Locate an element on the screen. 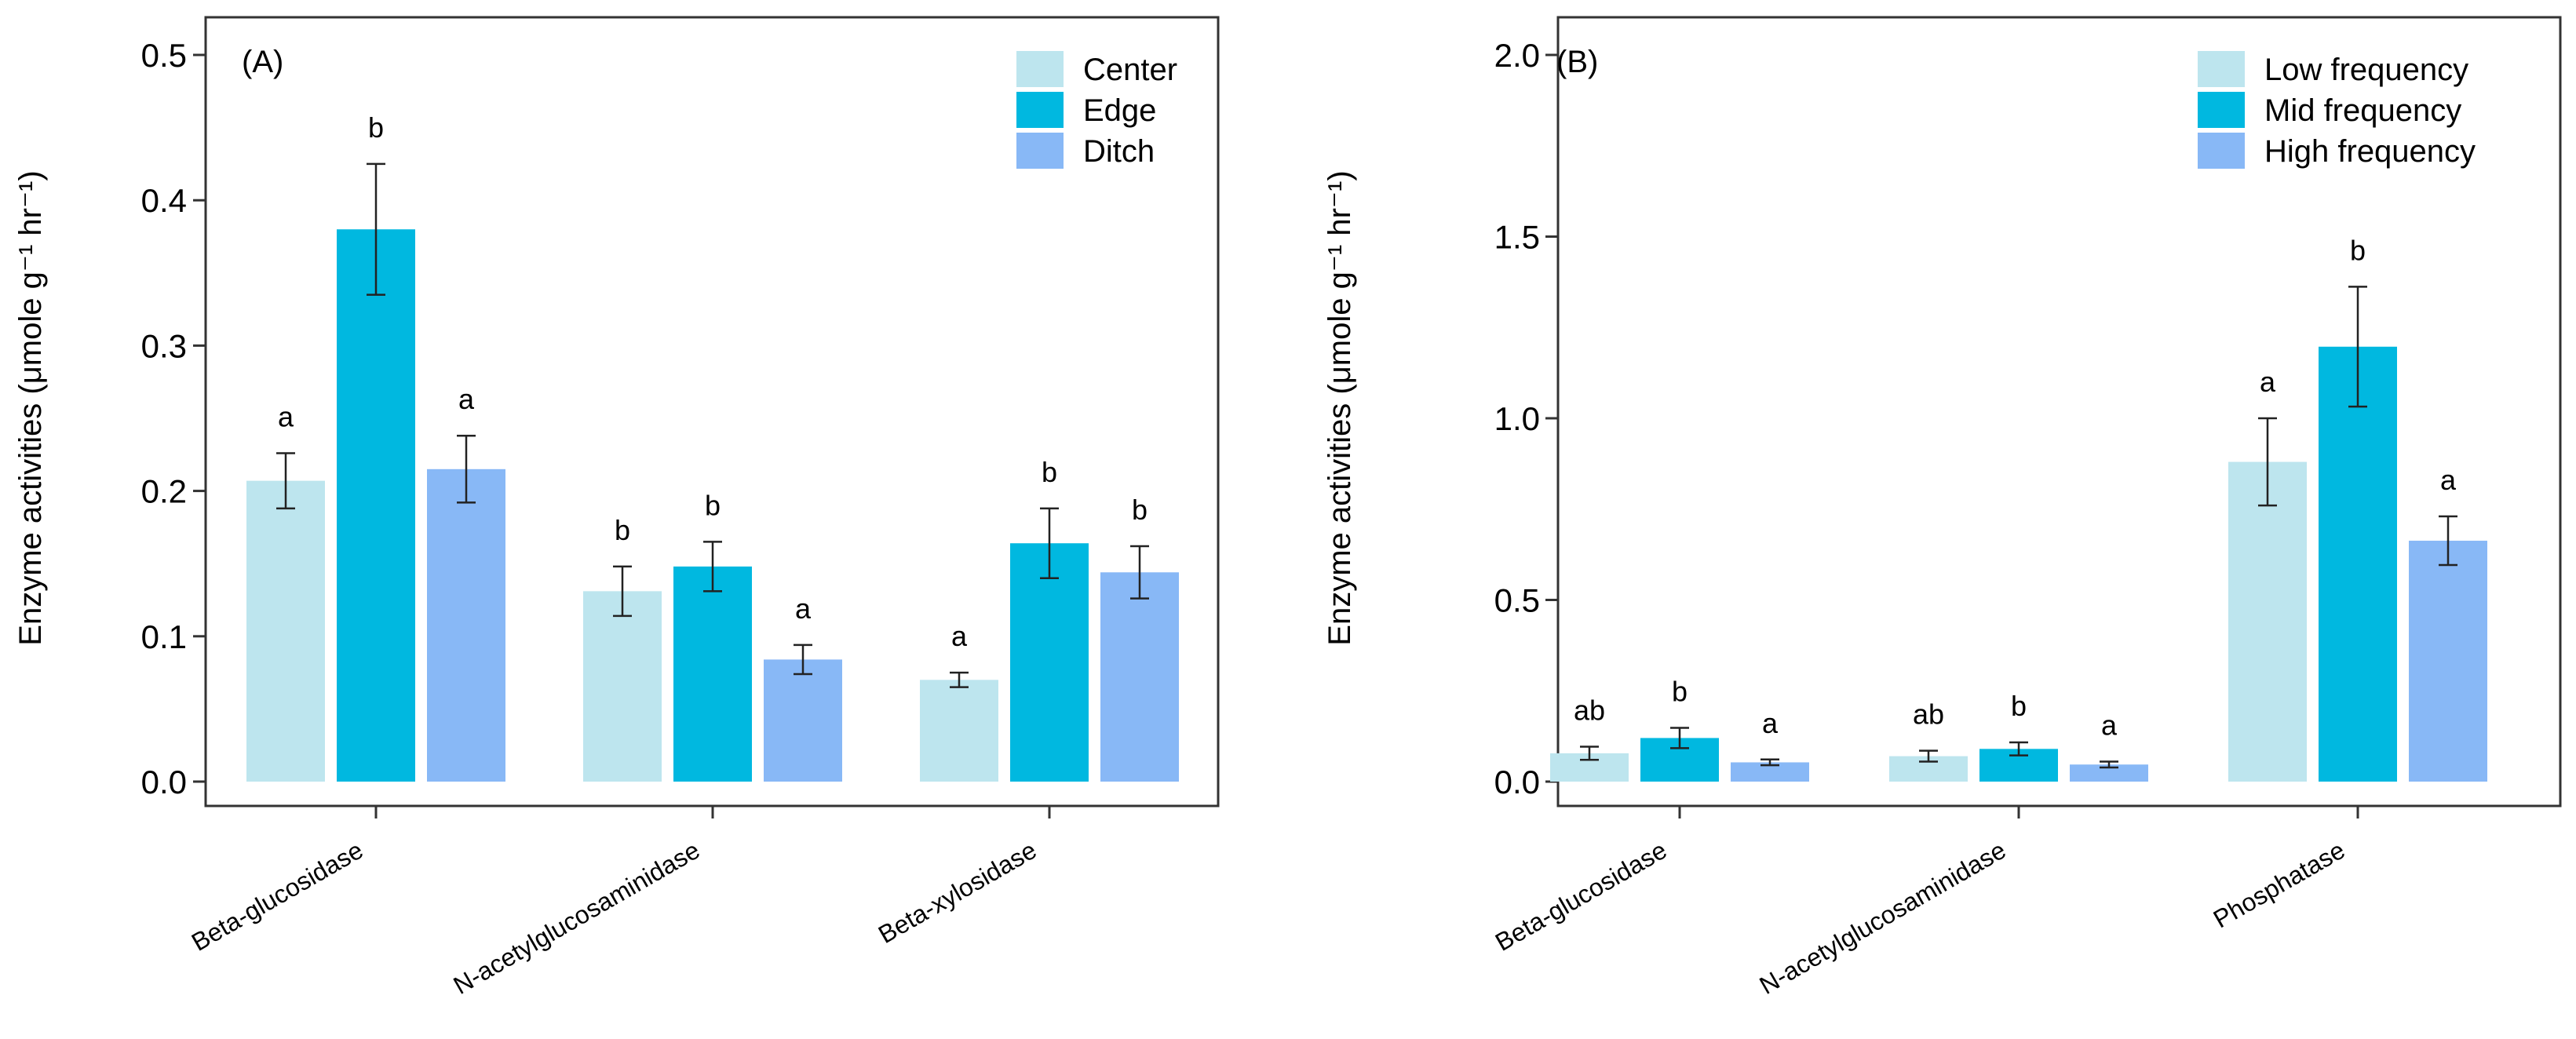 The width and height of the screenshot is (2576, 1039). y-tick-label: 1.5 is located at coordinates (1517, 237).